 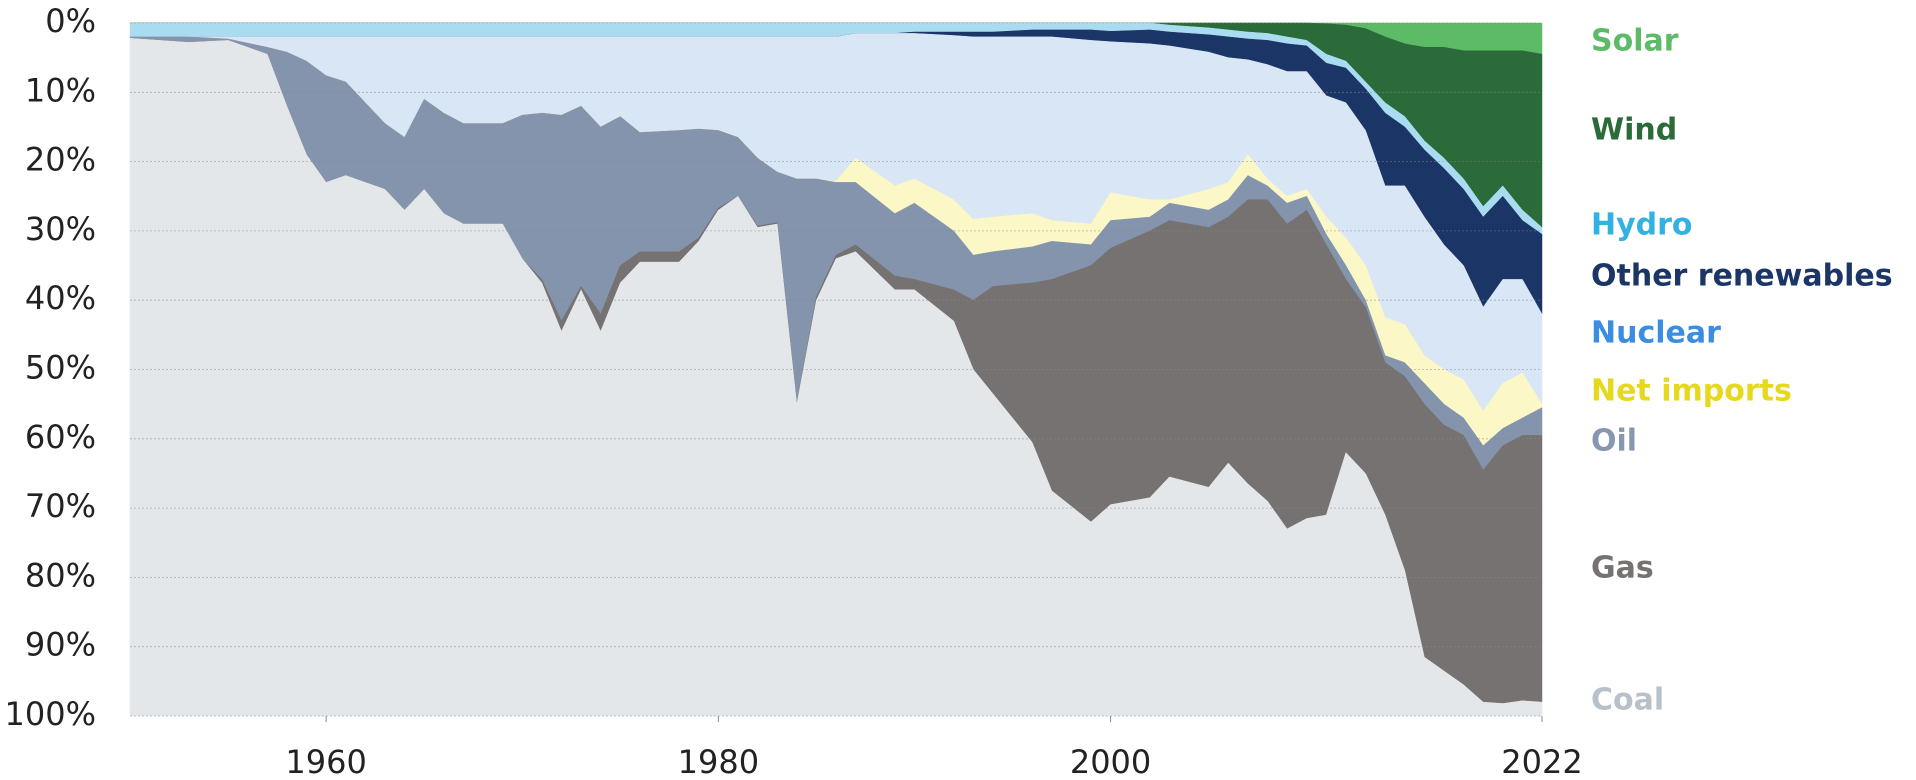 What do you see at coordinates (1656, 333) in the screenshot?
I see `legend-label: Nuclear` at bounding box center [1656, 333].